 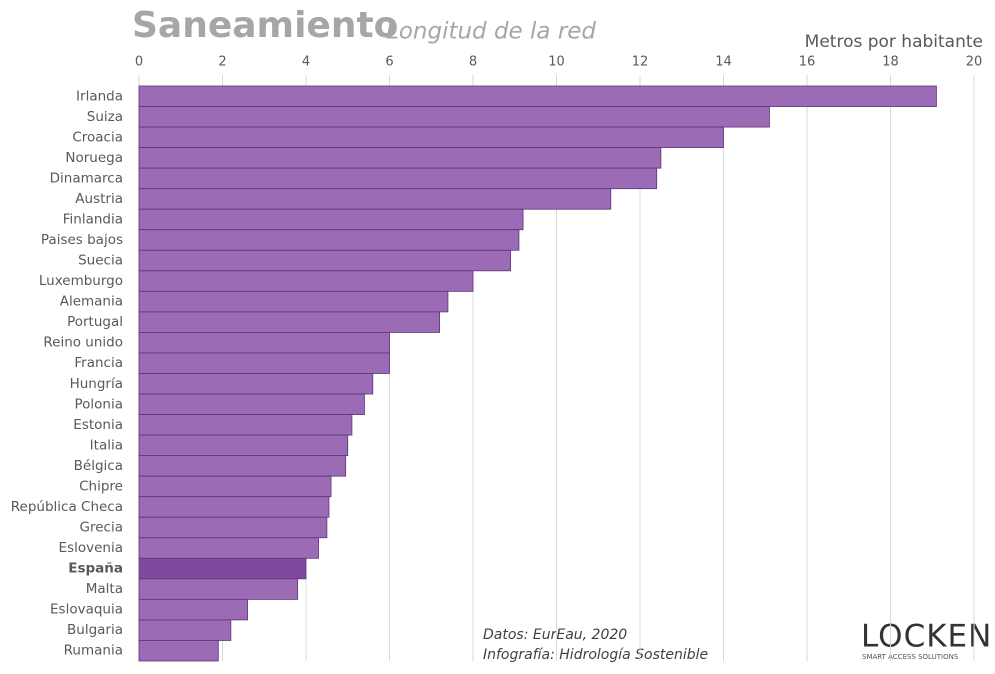 What do you see at coordinates (910, 657) in the screenshot?
I see `logo-tagline: SMART ACCESS SOLUTIONS` at bounding box center [910, 657].